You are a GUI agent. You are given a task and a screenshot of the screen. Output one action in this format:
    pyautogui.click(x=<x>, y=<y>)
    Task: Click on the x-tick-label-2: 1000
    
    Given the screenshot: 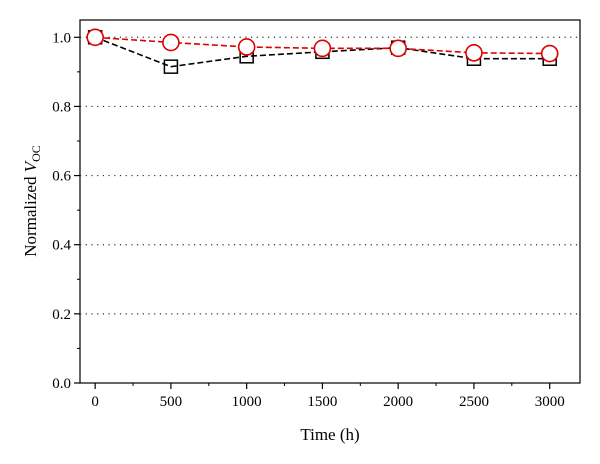 What is the action you would take?
    pyautogui.click(x=247, y=402)
    